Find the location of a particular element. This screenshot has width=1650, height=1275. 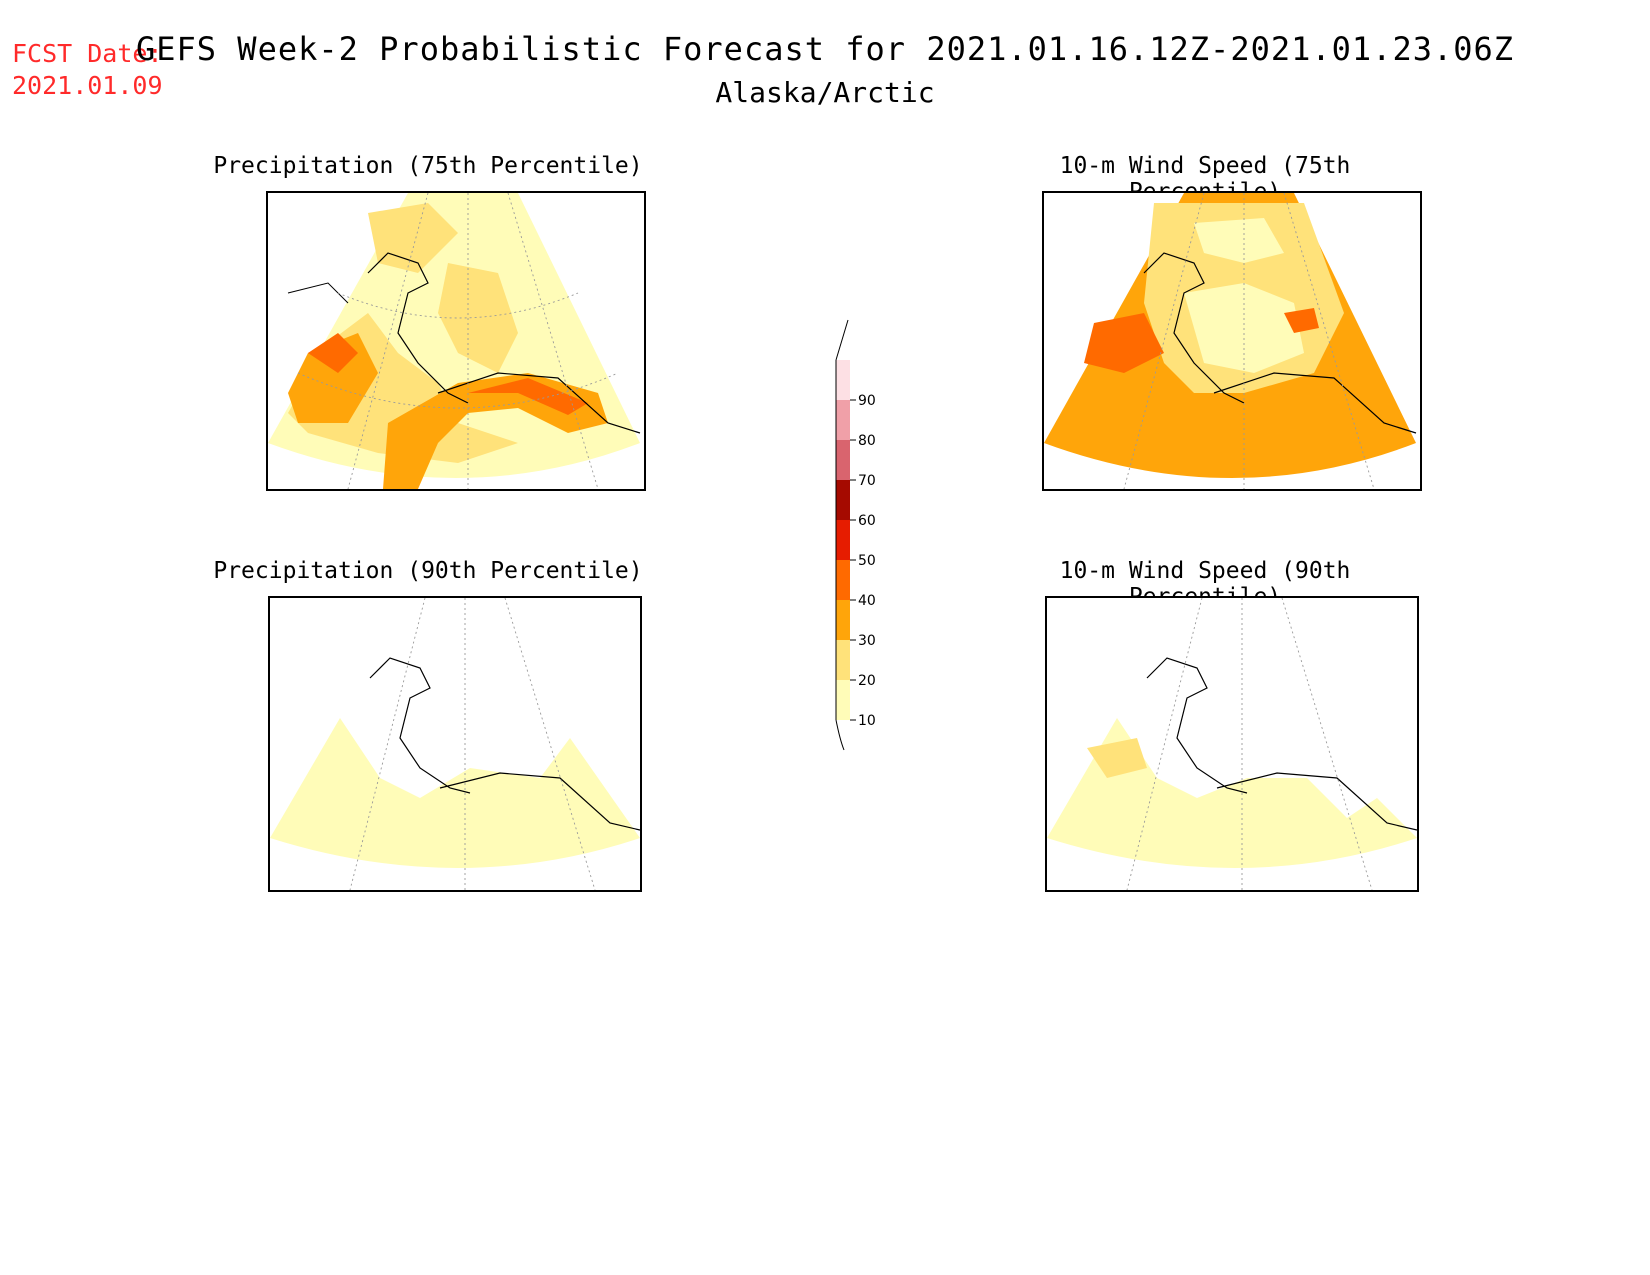

legend-label-60: 60 is located at coordinates (867, 521).